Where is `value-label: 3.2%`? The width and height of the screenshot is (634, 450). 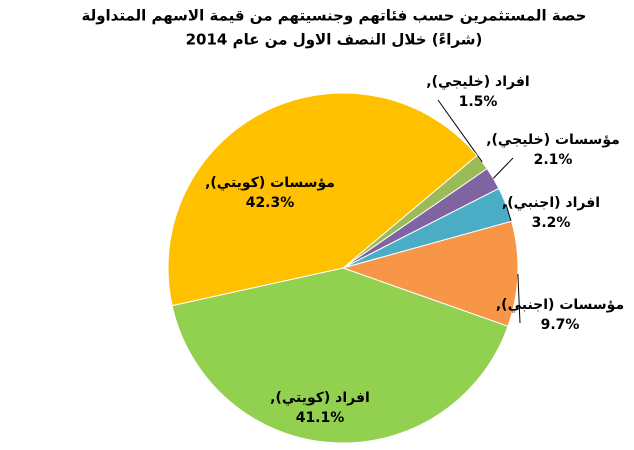 value-label: 3.2% is located at coordinates (551, 223).